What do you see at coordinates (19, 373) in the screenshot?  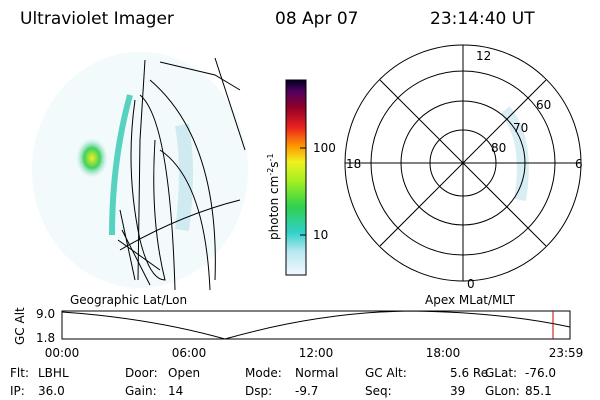 I see `field-label: Flt:` at bounding box center [19, 373].